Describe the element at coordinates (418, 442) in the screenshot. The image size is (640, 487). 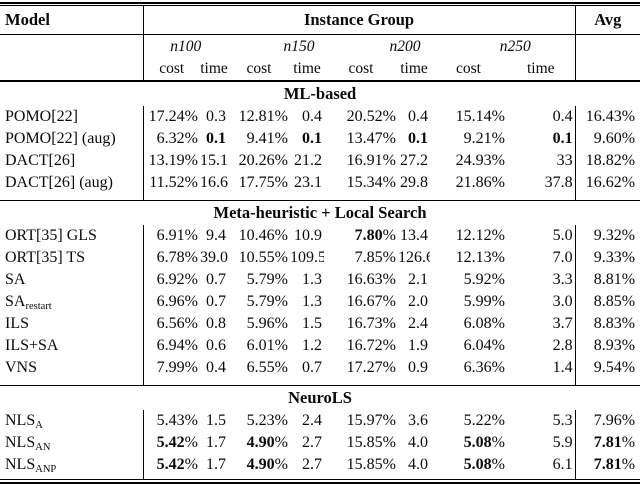
I see `time-value: 4.0` at that location.